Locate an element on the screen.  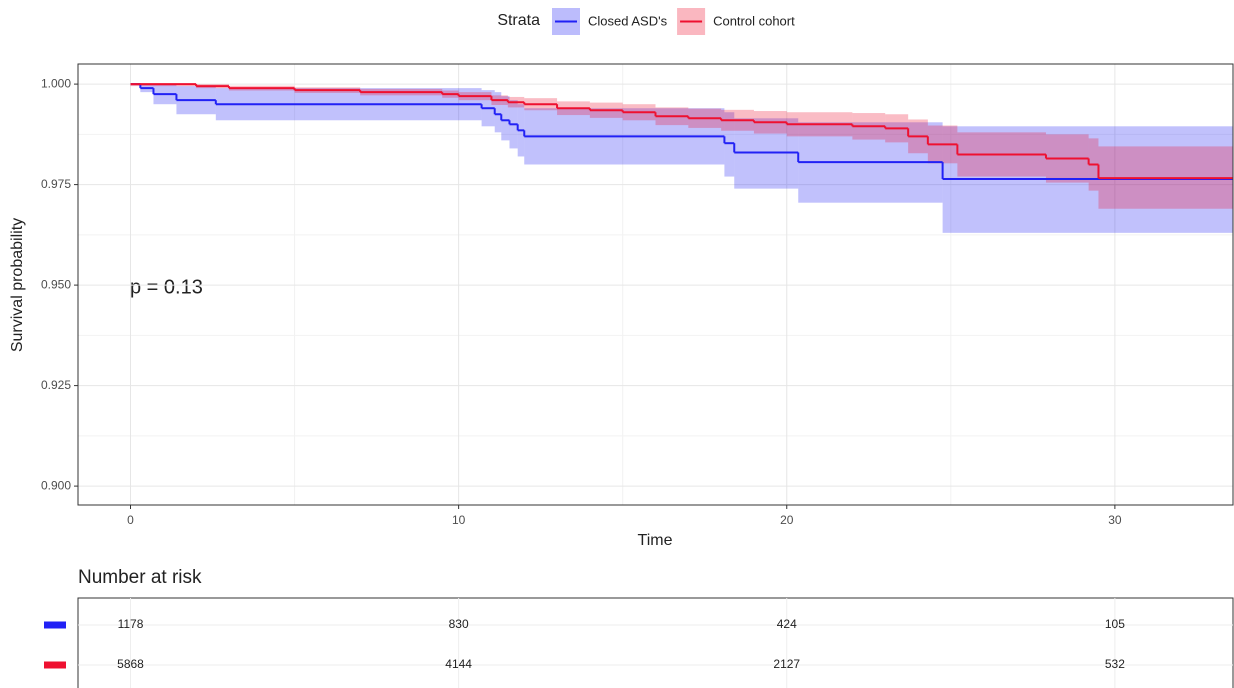
risk-count: 105 is located at coordinates (1115, 624).